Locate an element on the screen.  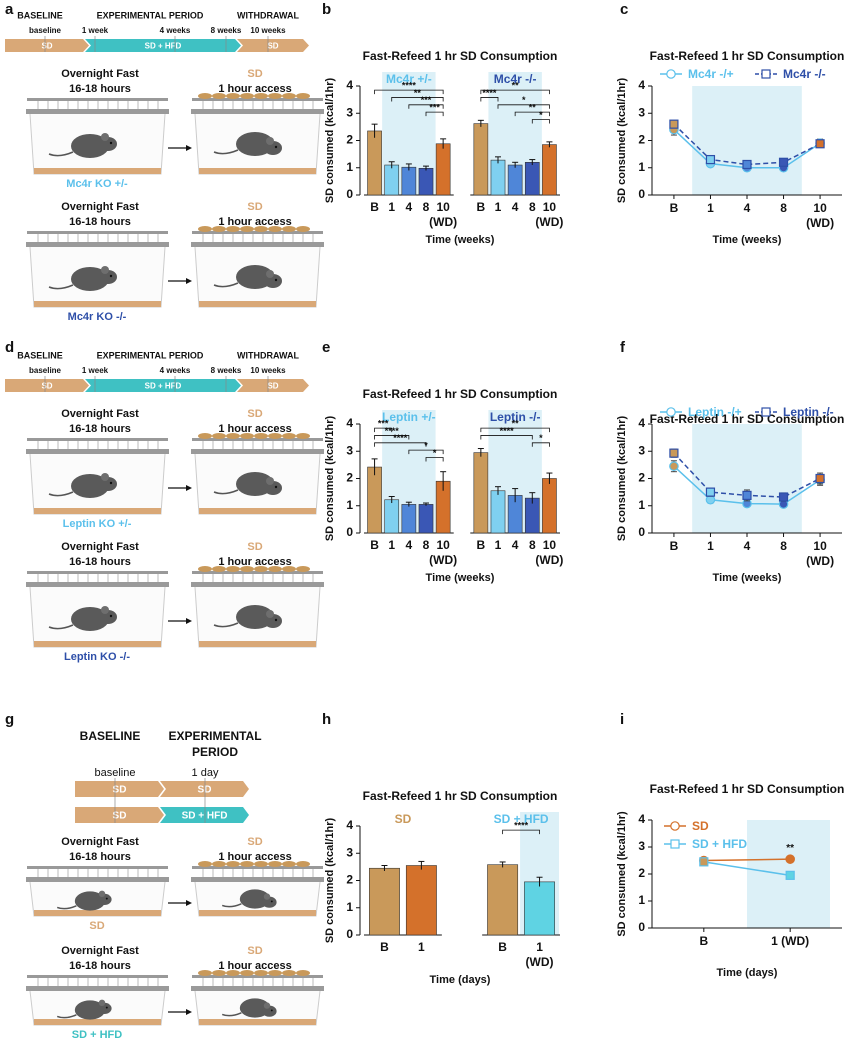
timeline-segment is located at coordinates (163, 45).